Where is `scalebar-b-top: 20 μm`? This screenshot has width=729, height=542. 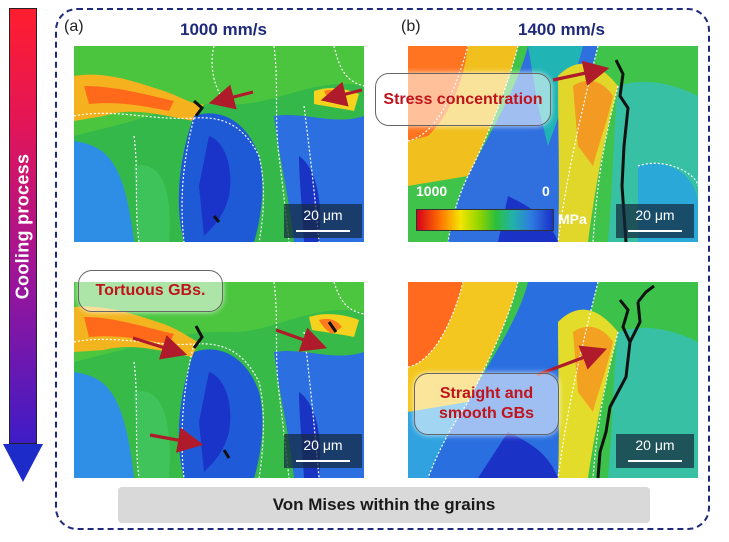
scalebar-b-top: 20 μm is located at coordinates (655, 221).